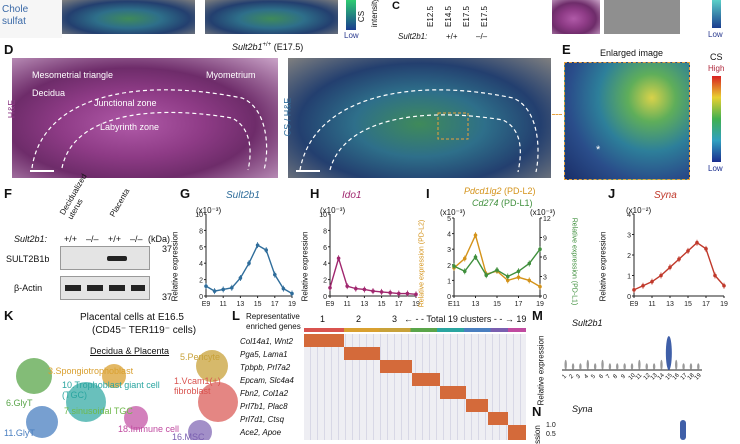 Image resolution: width=740 pixels, height=444 pixels. I want to click on h-title: Ido1, so click(352, 195).